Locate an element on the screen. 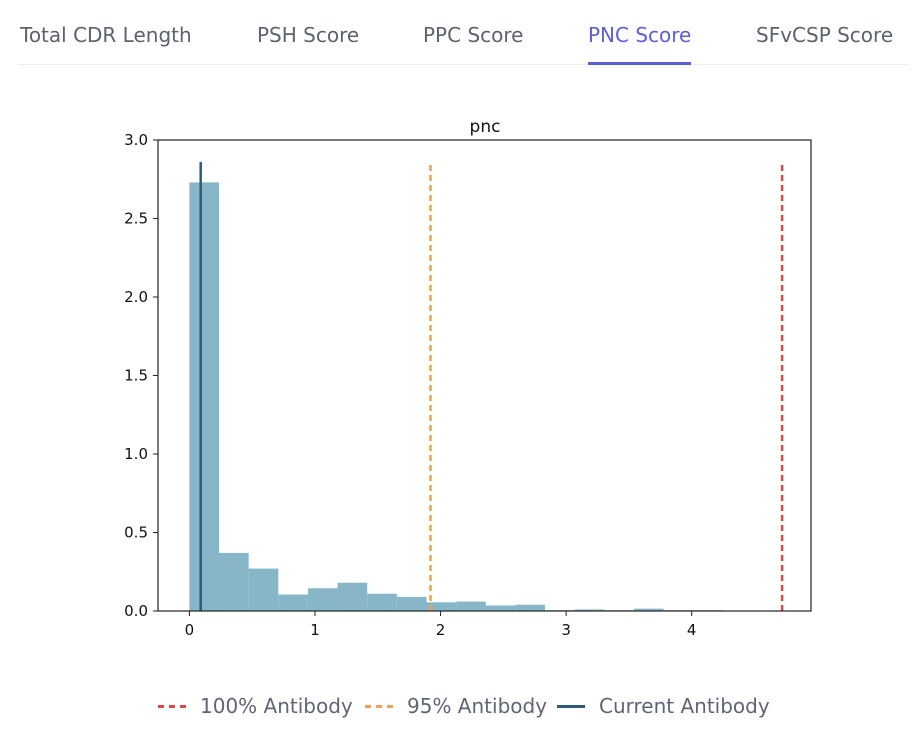  y-tick-label: 2.5 is located at coordinates (136, 219).